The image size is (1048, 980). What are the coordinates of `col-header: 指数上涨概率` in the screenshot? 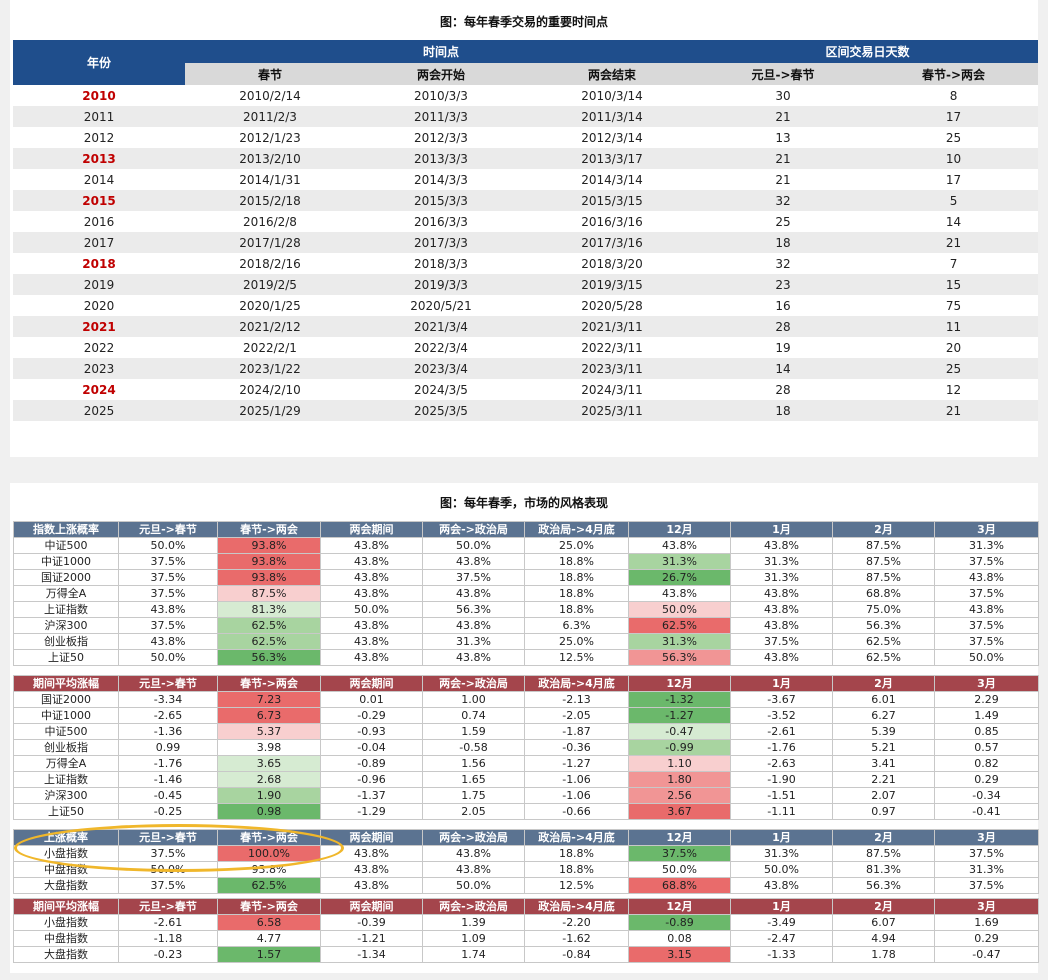 It's located at (66, 529).